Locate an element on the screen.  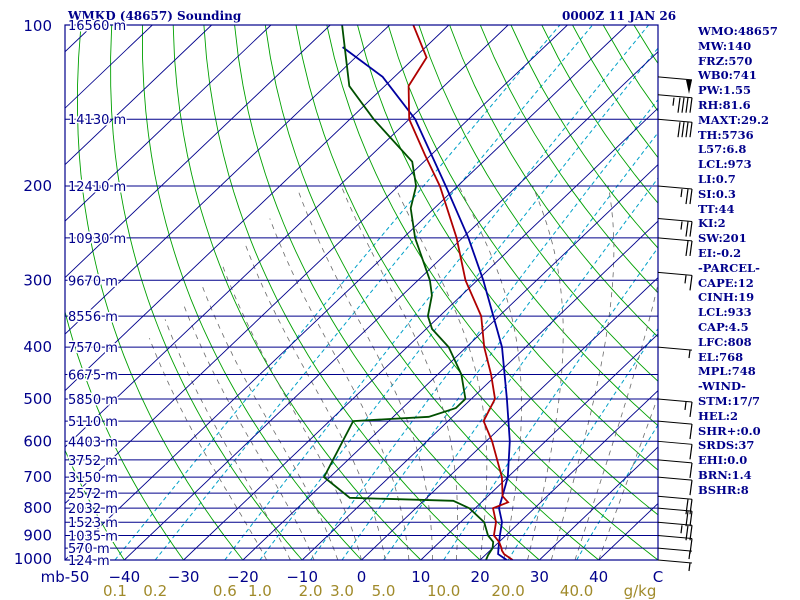
height-label: 1523 m is located at coordinates (93, 523).